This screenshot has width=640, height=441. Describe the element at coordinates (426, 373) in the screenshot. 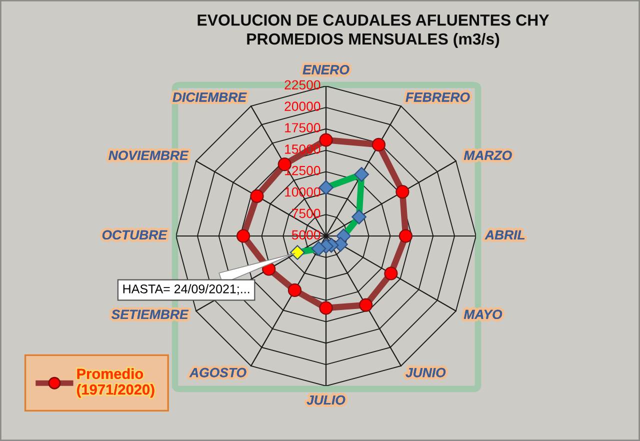

I see `spoke-label: JUNIO` at that location.